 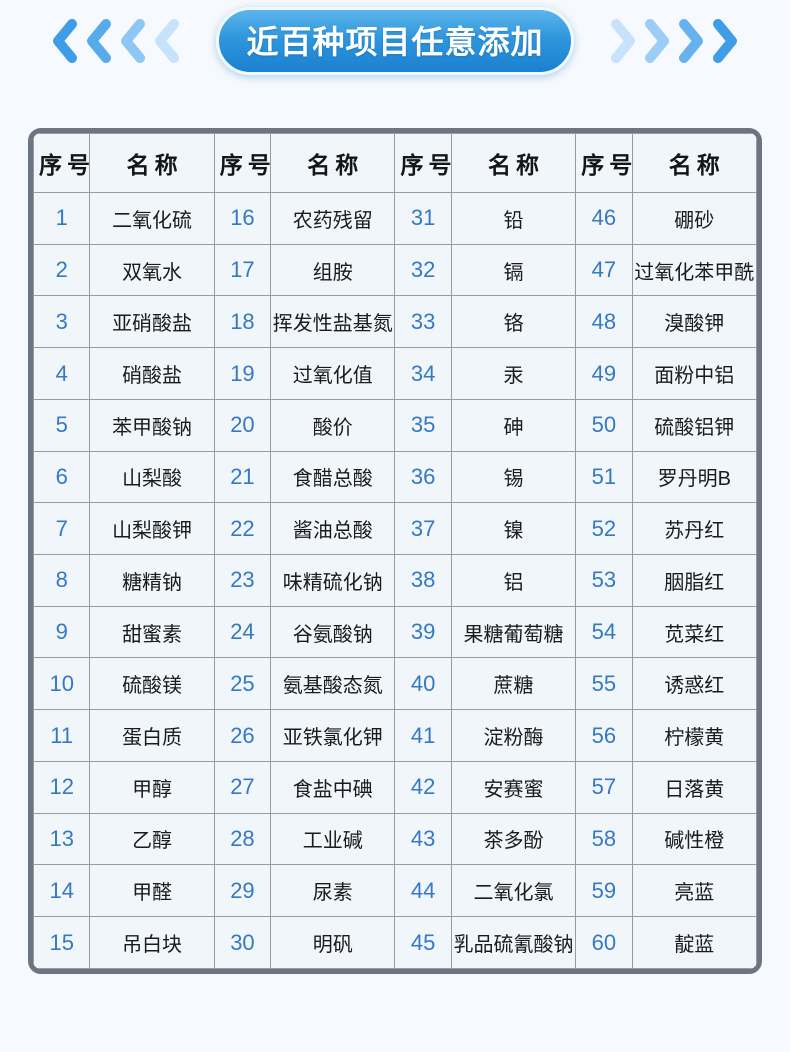 I want to click on table-row: 6 山梨酸 21 食醋总酸 36 锡 51 罗丹明B, so click(x=395, y=477).